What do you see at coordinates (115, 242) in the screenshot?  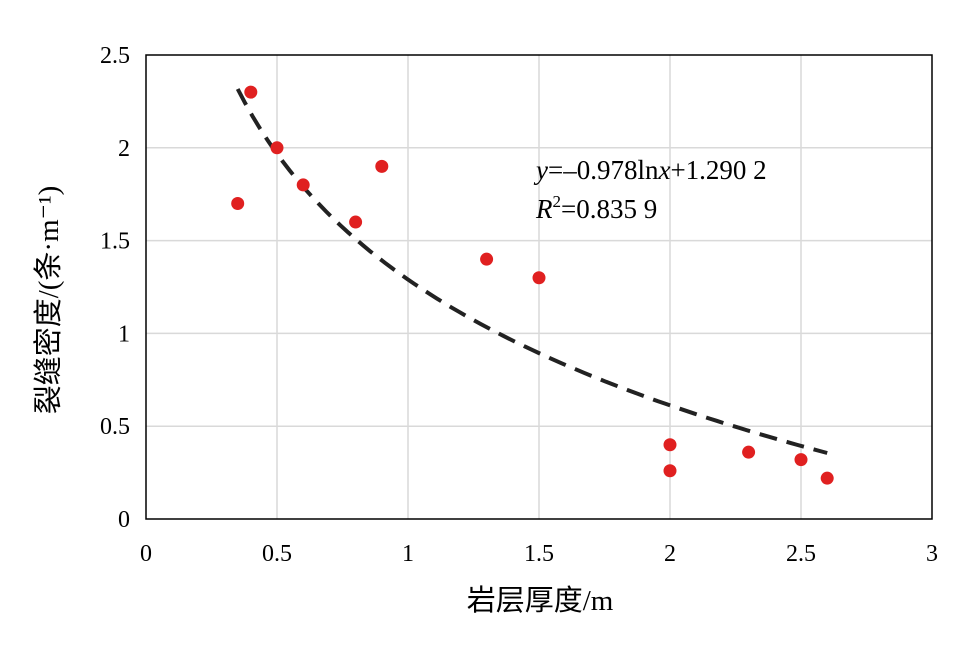 I see `y-tick-label: 1.5` at bounding box center [115, 242].